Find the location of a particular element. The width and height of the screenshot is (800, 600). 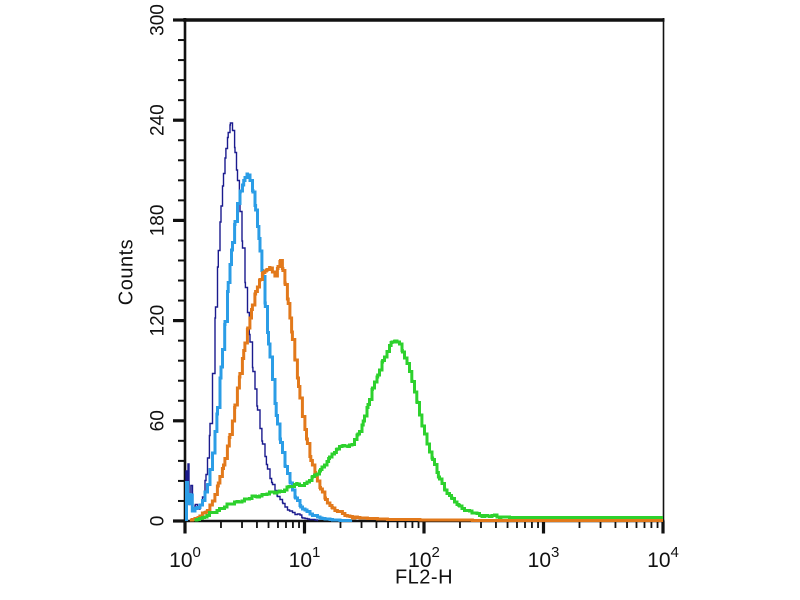

x-tick-label: 10² is located at coordinates (424, 558).